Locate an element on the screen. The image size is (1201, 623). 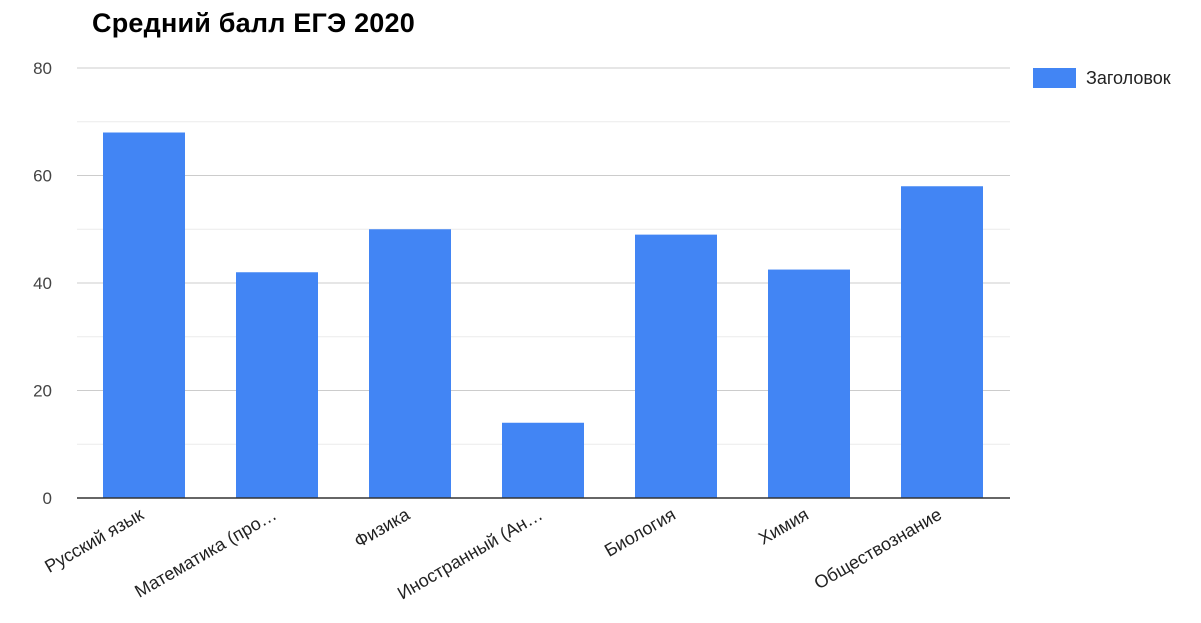
y-tick-label: 80 is located at coordinates (42, 68).